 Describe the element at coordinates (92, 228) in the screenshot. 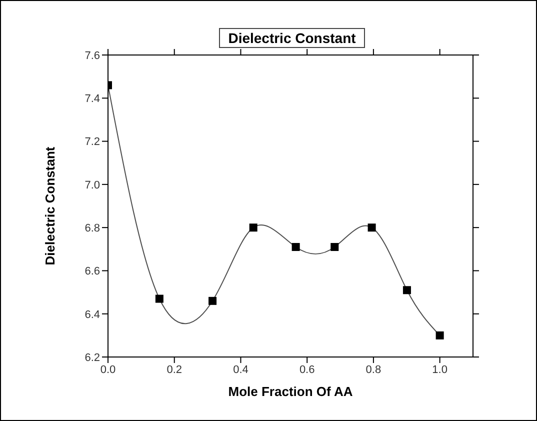

I see `y-tick-label: 6.8` at that location.